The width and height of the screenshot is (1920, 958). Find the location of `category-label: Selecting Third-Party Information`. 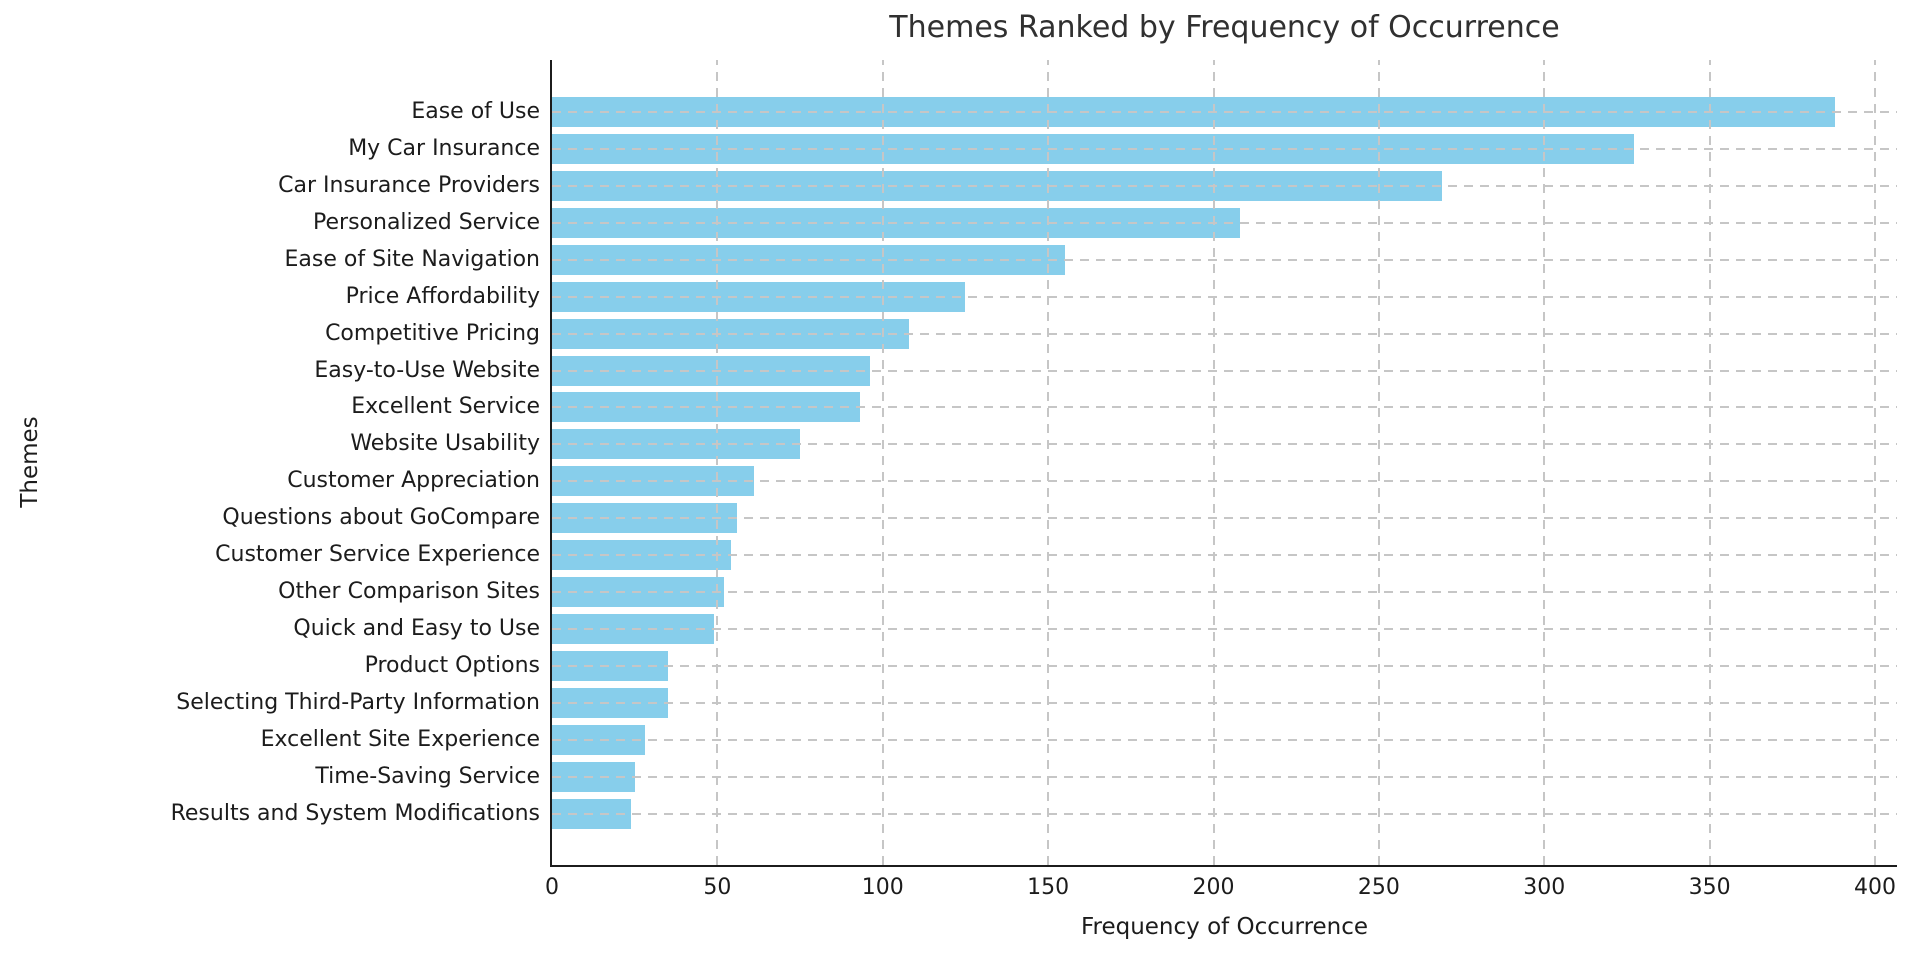

category-label: Selecting Third-Party Information is located at coordinates (358, 702).